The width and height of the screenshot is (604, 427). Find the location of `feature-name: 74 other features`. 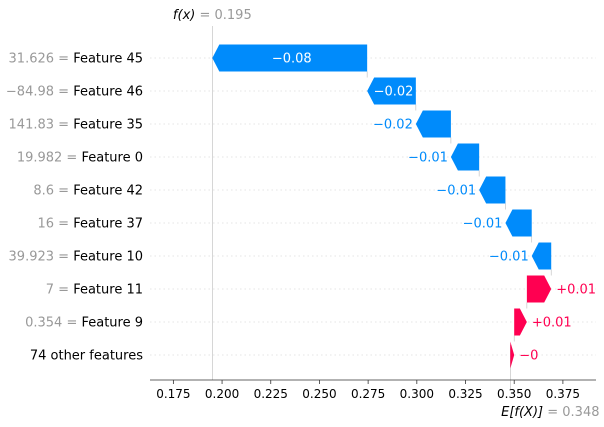

feature-name: 74 other features is located at coordinates (86, 356).